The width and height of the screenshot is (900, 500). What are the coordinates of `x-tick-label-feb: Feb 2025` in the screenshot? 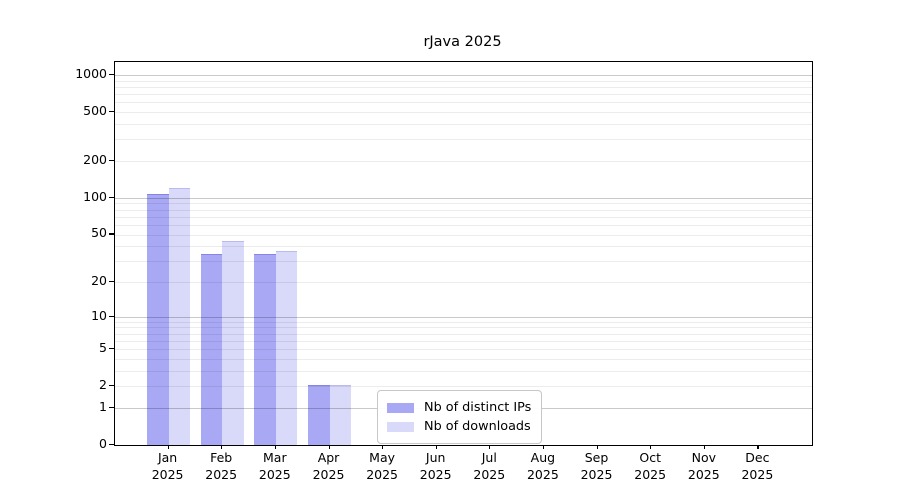 It's located at (221, 466).